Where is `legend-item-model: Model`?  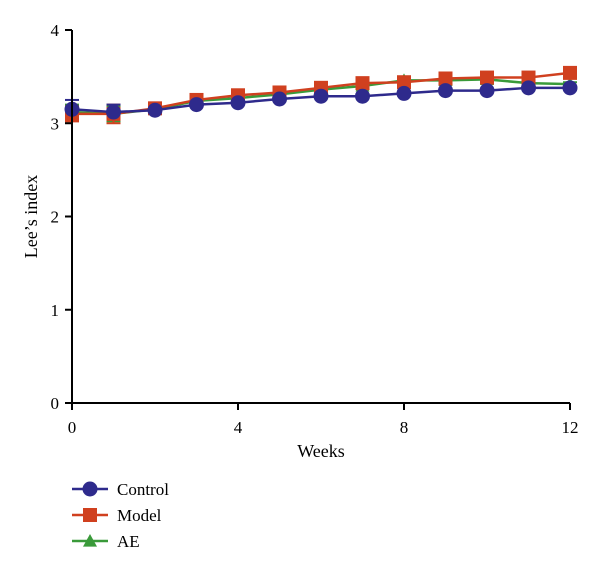
legend-item-model: Model is located at coordinates (117, 515).